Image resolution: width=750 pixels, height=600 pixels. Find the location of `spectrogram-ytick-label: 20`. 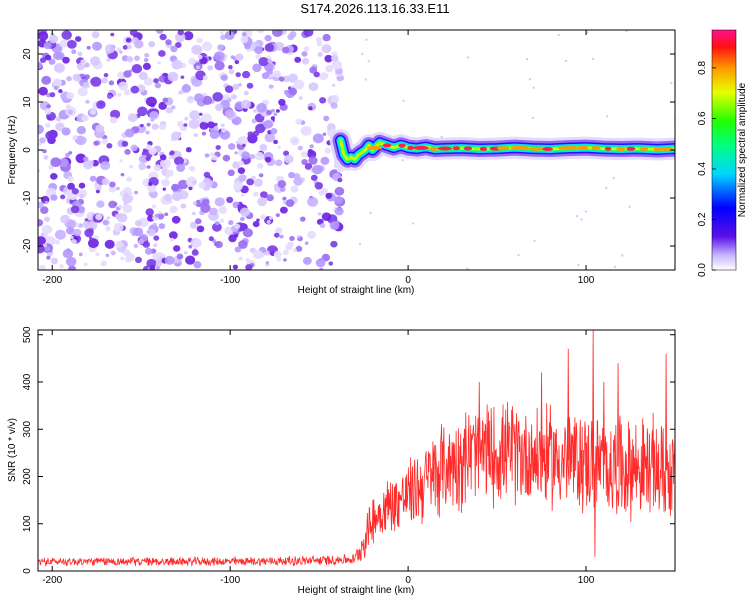

spectrogram-ytick-label: 20 is located at coordinates (27, 54).